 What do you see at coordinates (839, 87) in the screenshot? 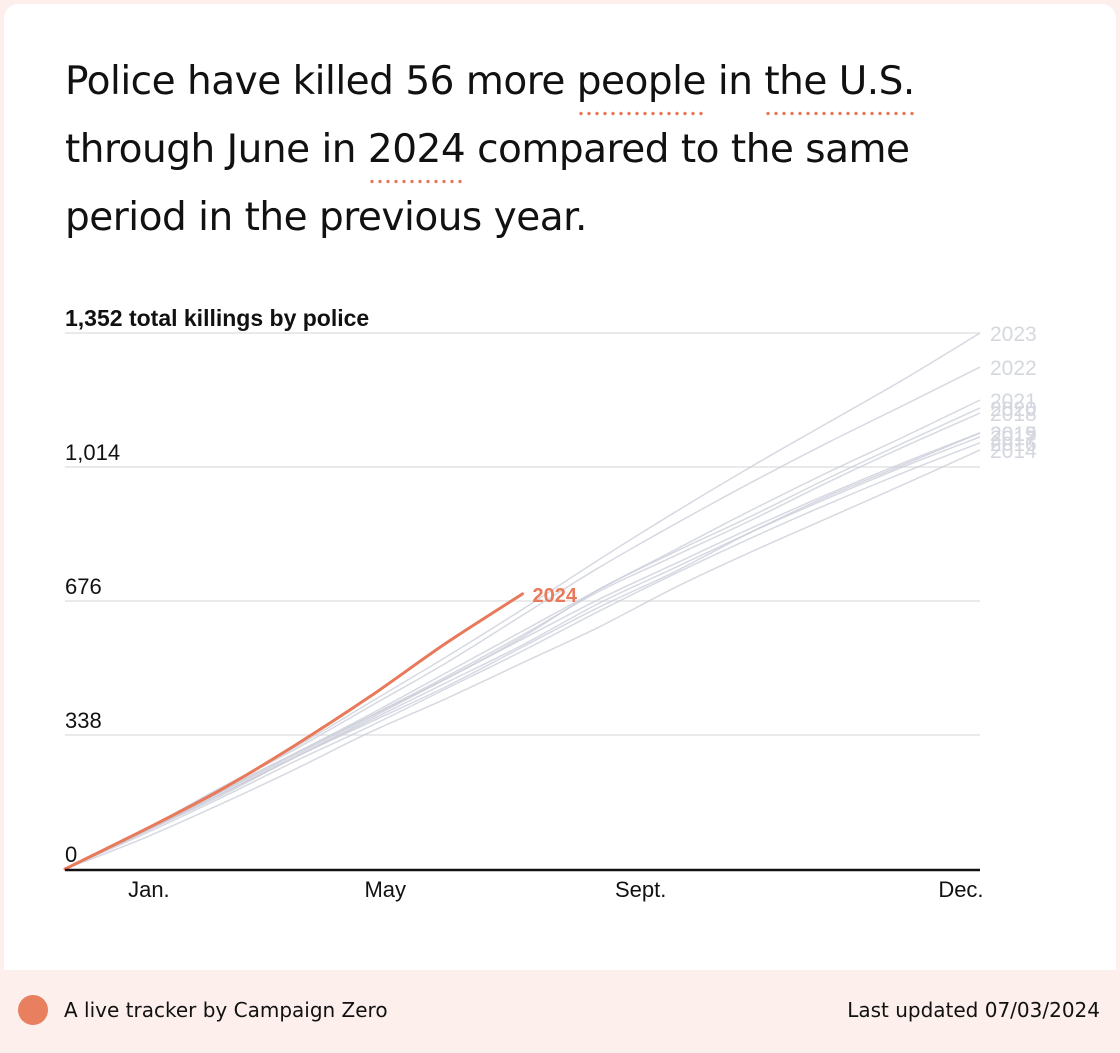
I see `location-dropdown: the U.S.` at bounding box center [839, 87].